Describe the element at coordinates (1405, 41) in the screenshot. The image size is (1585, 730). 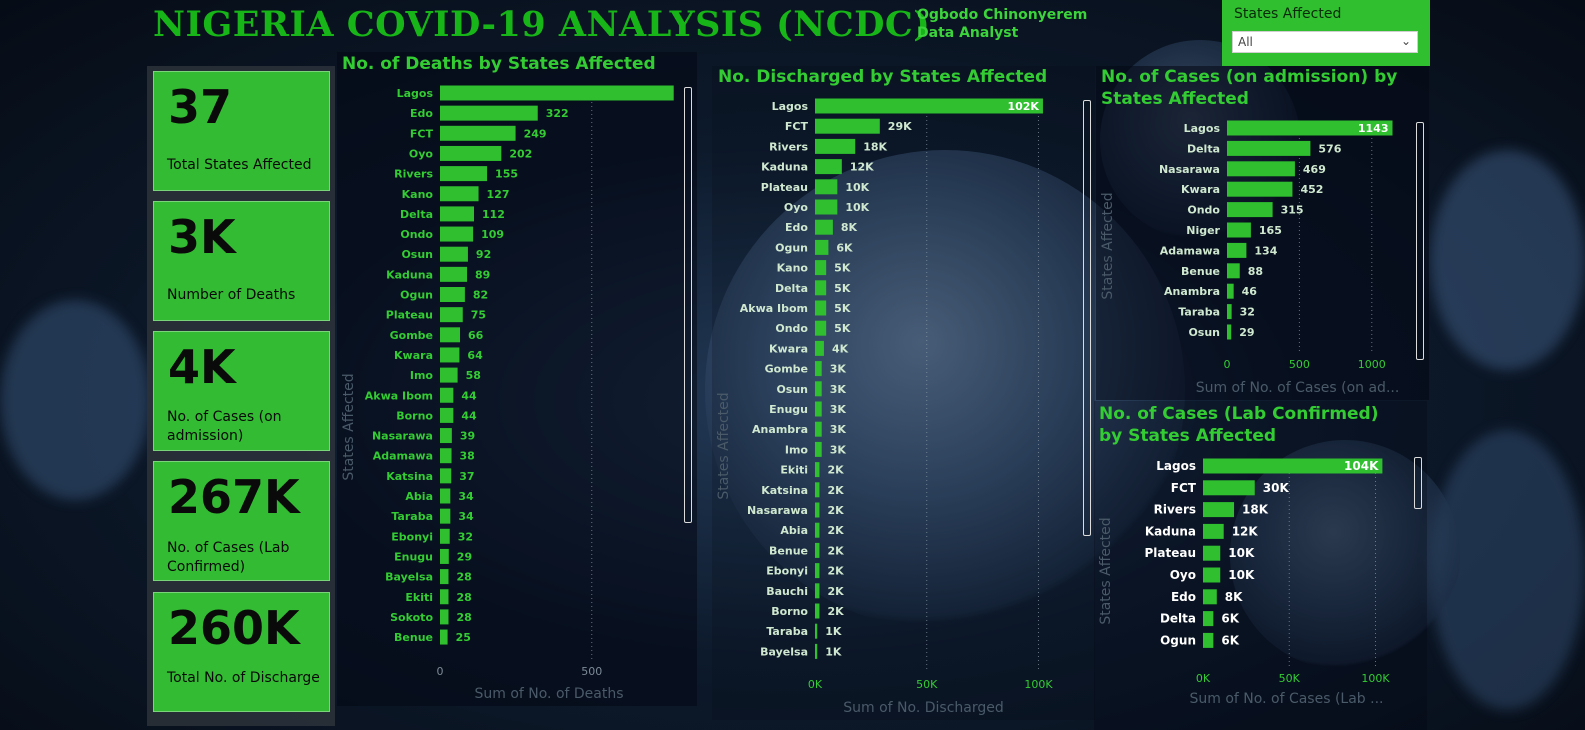
I see `chevron-down-icon: ⌄` at that location.